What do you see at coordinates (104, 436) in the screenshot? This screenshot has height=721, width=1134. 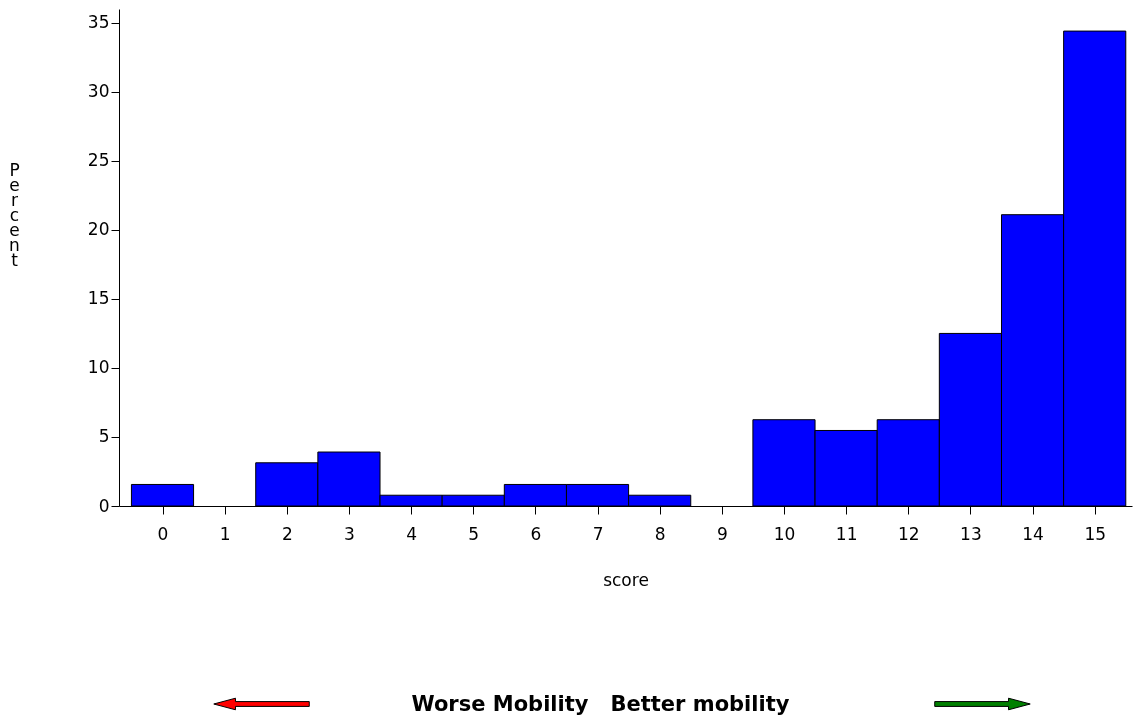 I see `y-tick-label: 5` at bounding box center [104, 436].